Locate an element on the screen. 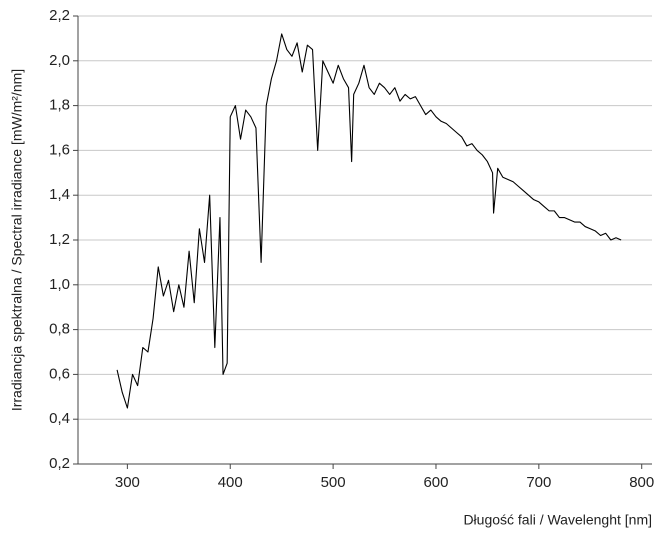 The image size is (655, 534). x-tick-label: 500 is located at coordinates (333, 482).